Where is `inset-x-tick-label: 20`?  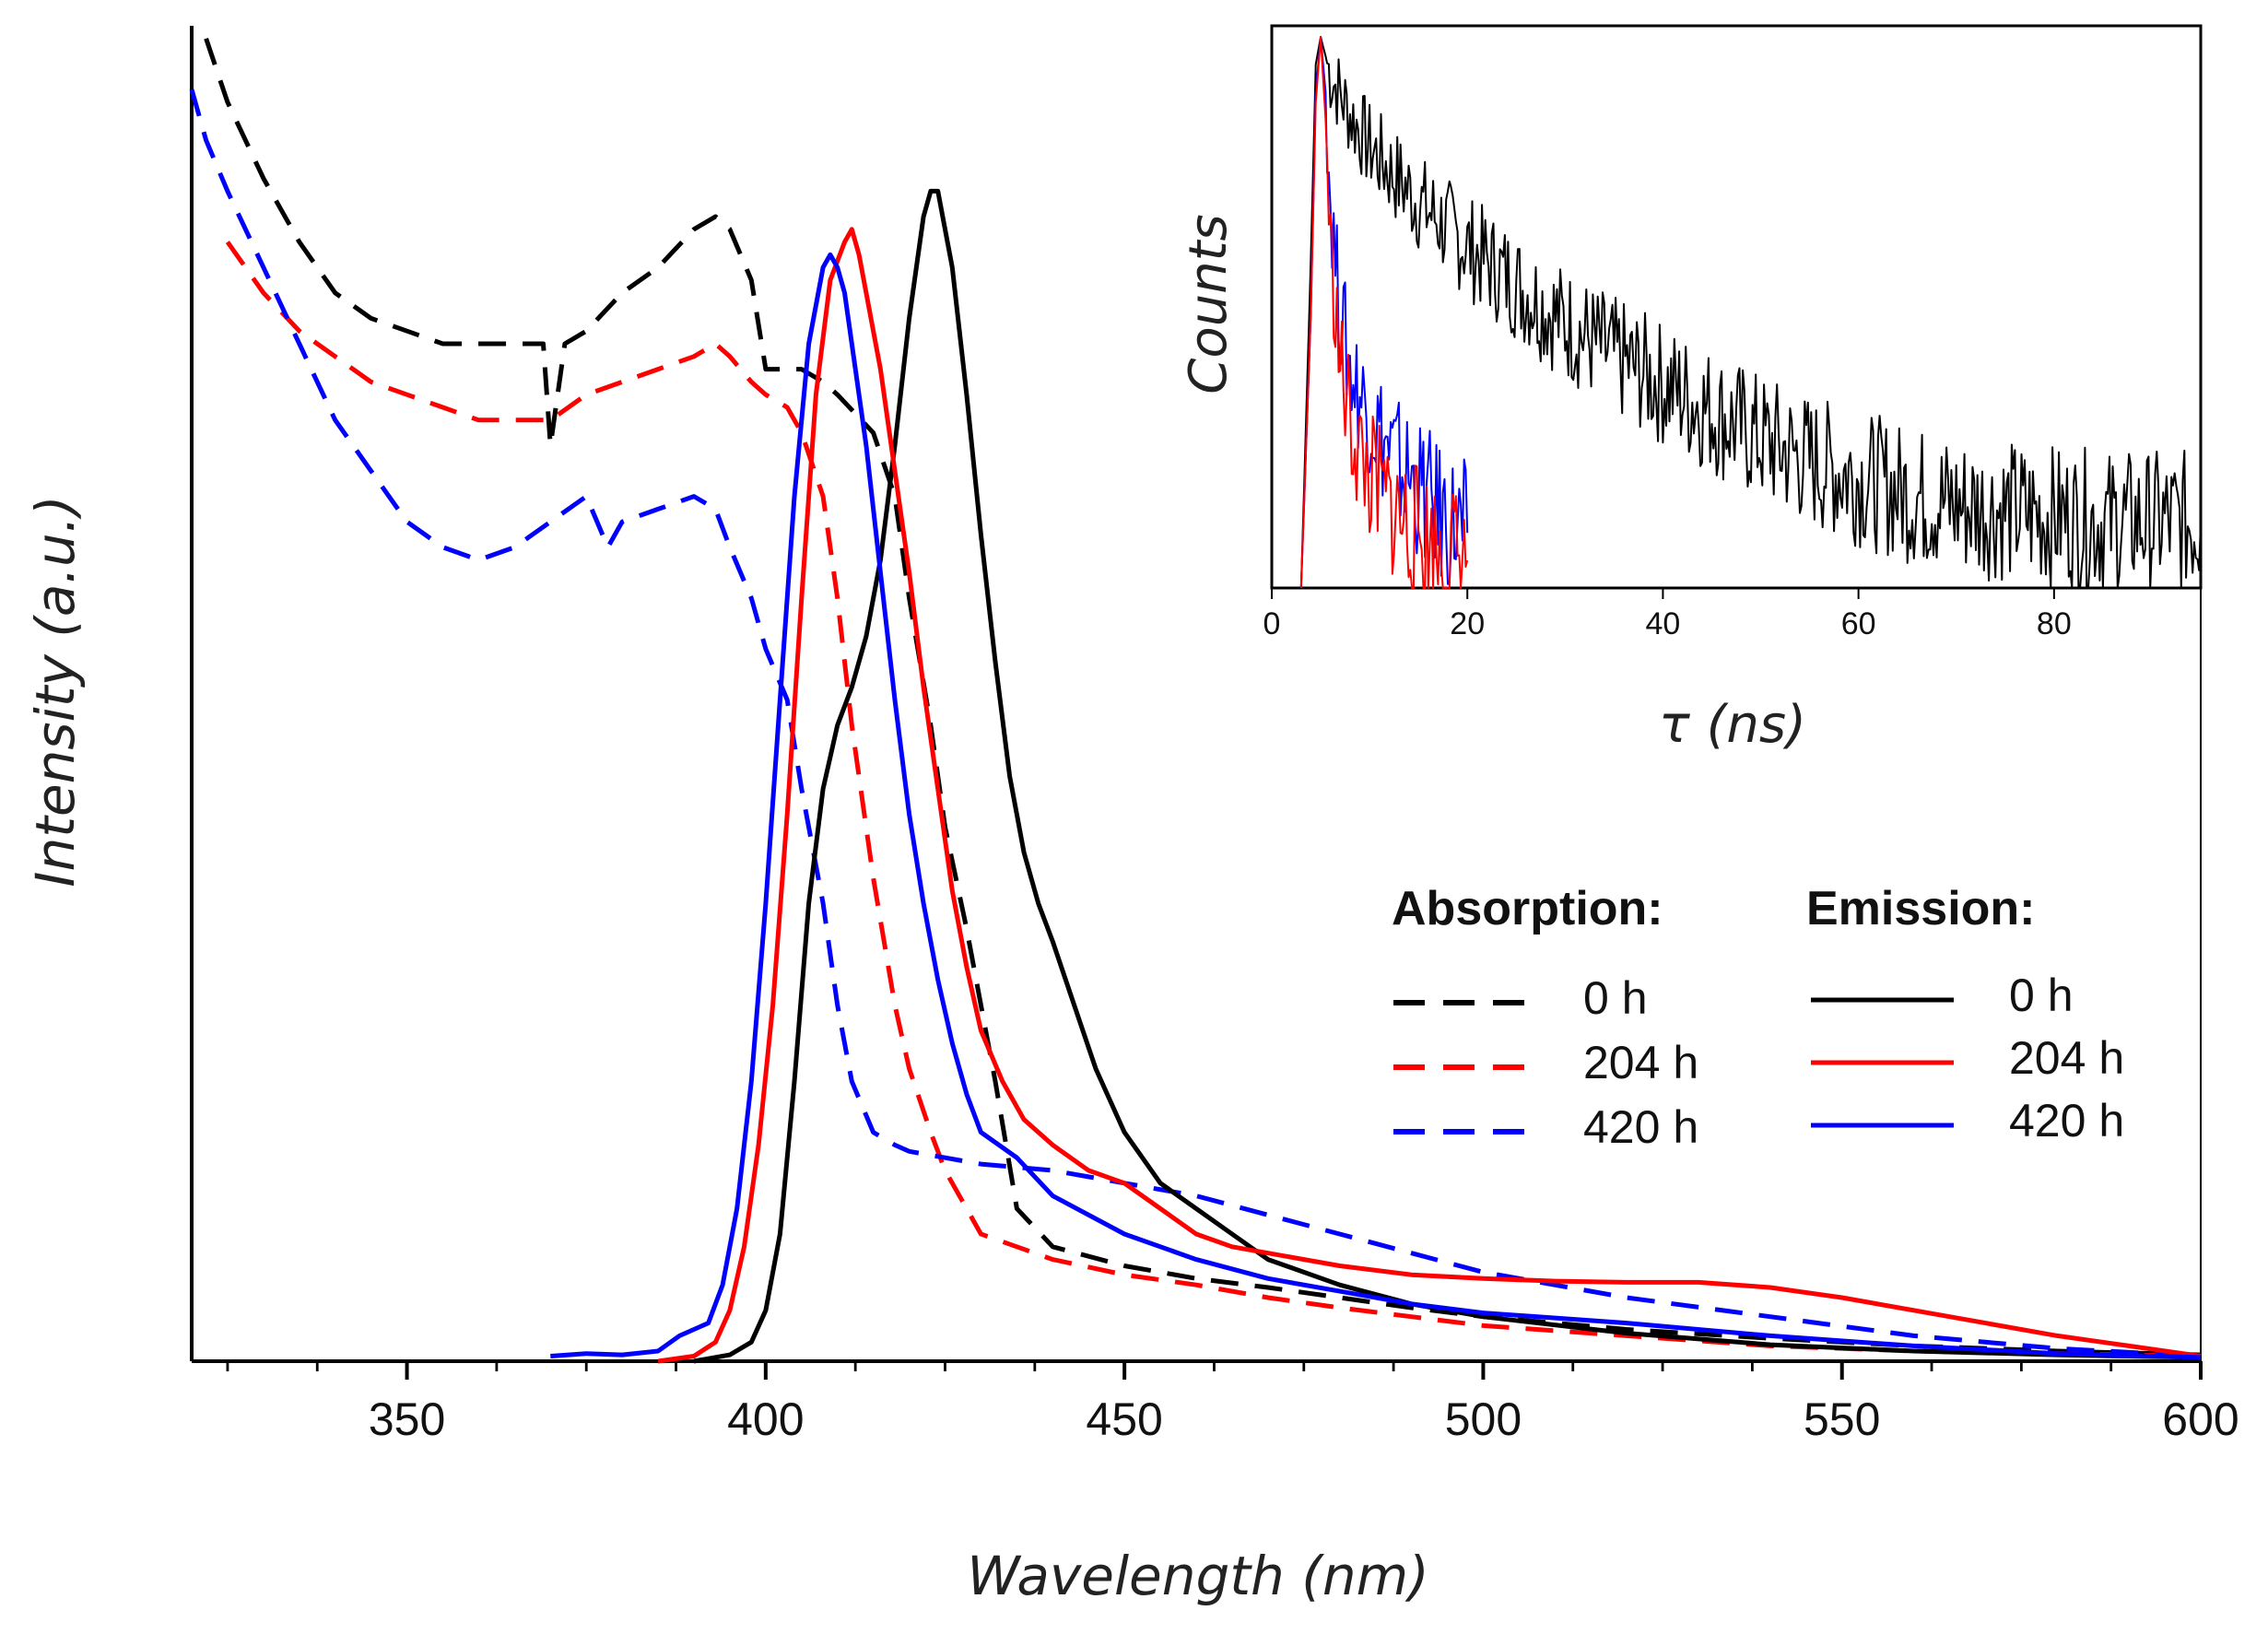
inset-x-tick-label: 20 is located at coordinates (1467, 624).